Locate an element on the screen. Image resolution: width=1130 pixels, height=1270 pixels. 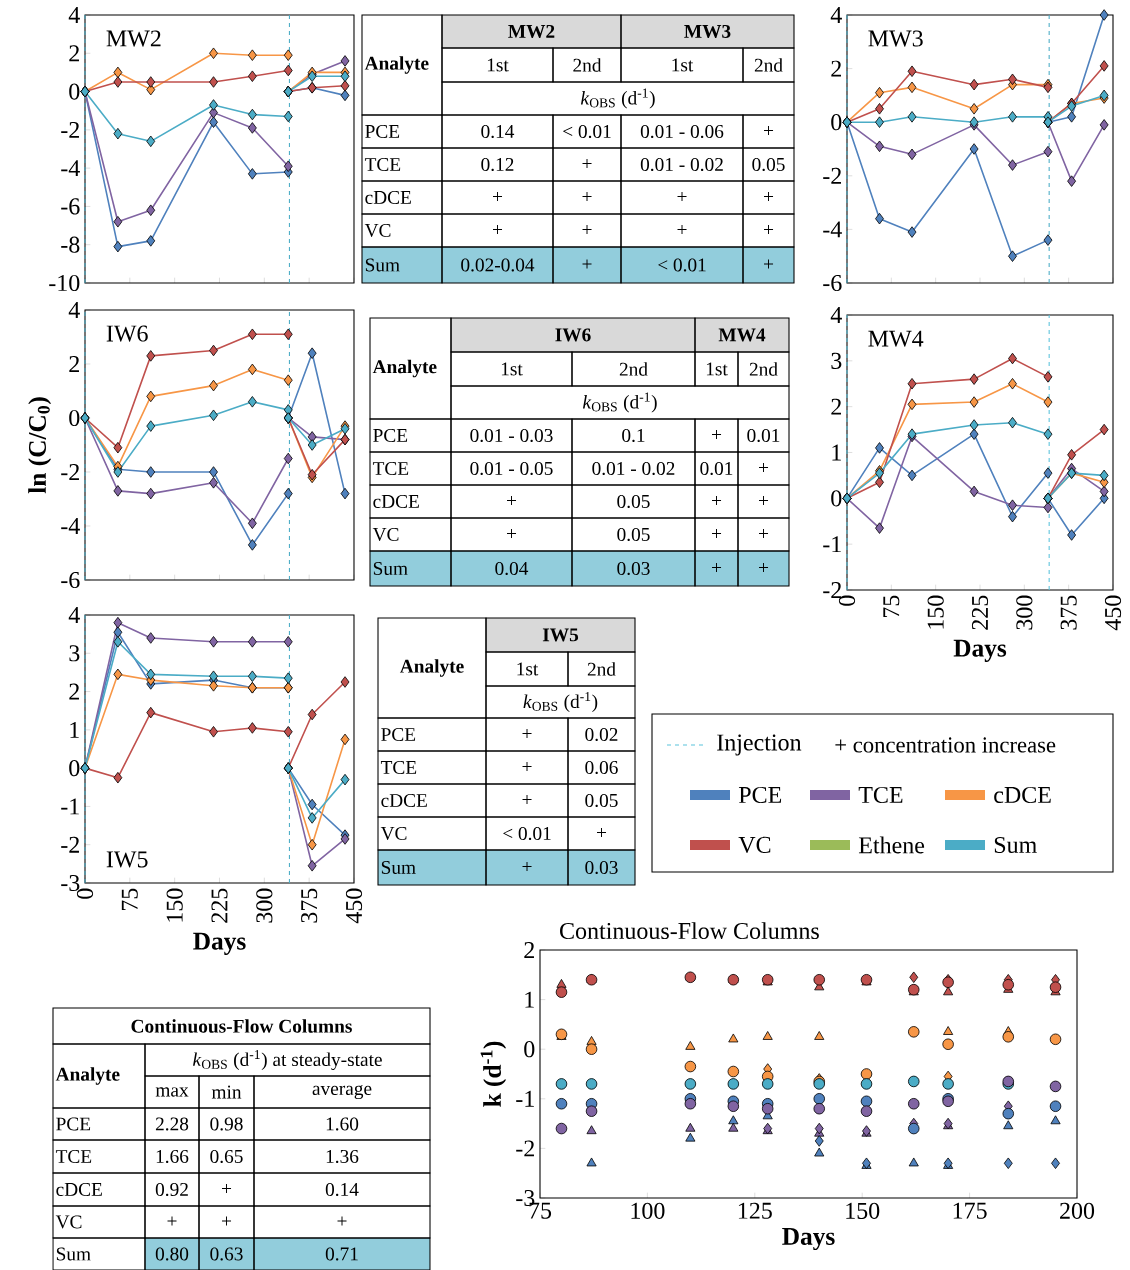
x-tick-label: 75 is located at coordinates (891, 606).